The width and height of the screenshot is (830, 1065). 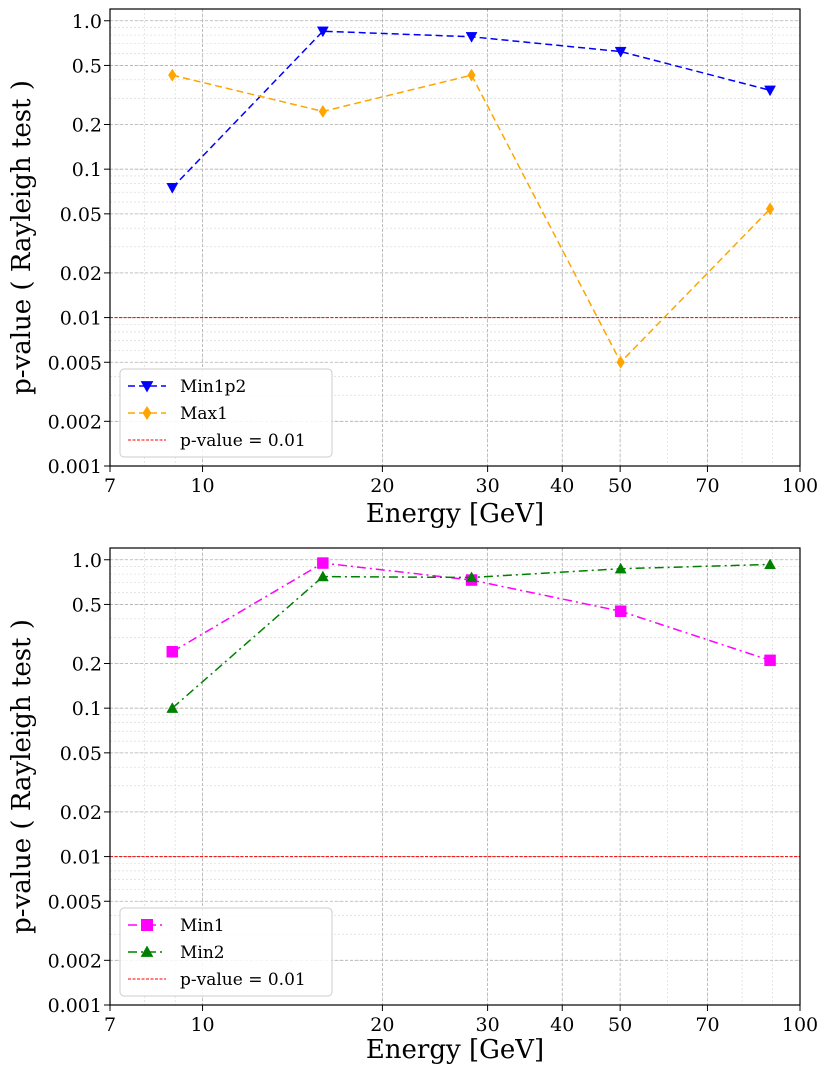 What do you see at coordinates (204, 414) in the screenshot?
I see `legend-label: Max1` at bounding box center [204, 414].